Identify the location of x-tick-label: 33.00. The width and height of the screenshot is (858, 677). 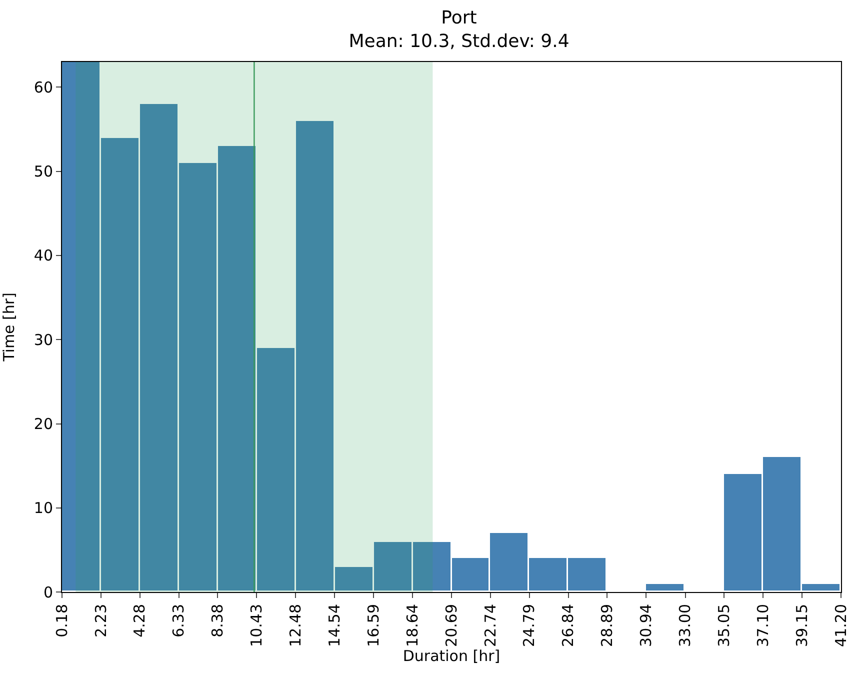
(685, 625).